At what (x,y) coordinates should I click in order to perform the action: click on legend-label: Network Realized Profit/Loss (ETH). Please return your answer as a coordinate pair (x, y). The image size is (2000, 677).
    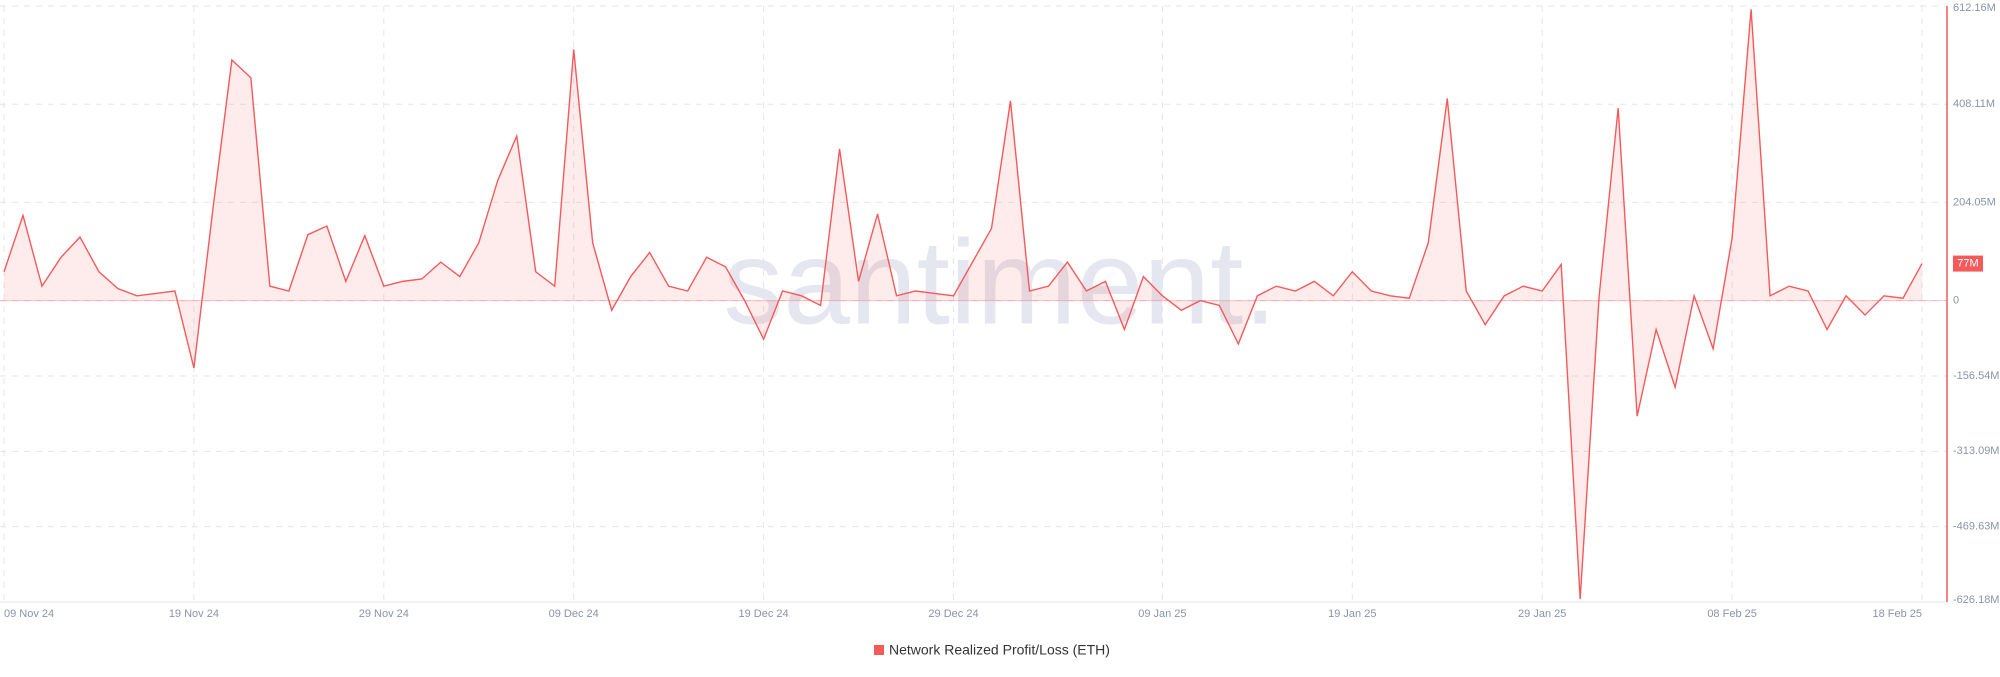
    Looking at the image, I should click on (999, 650).